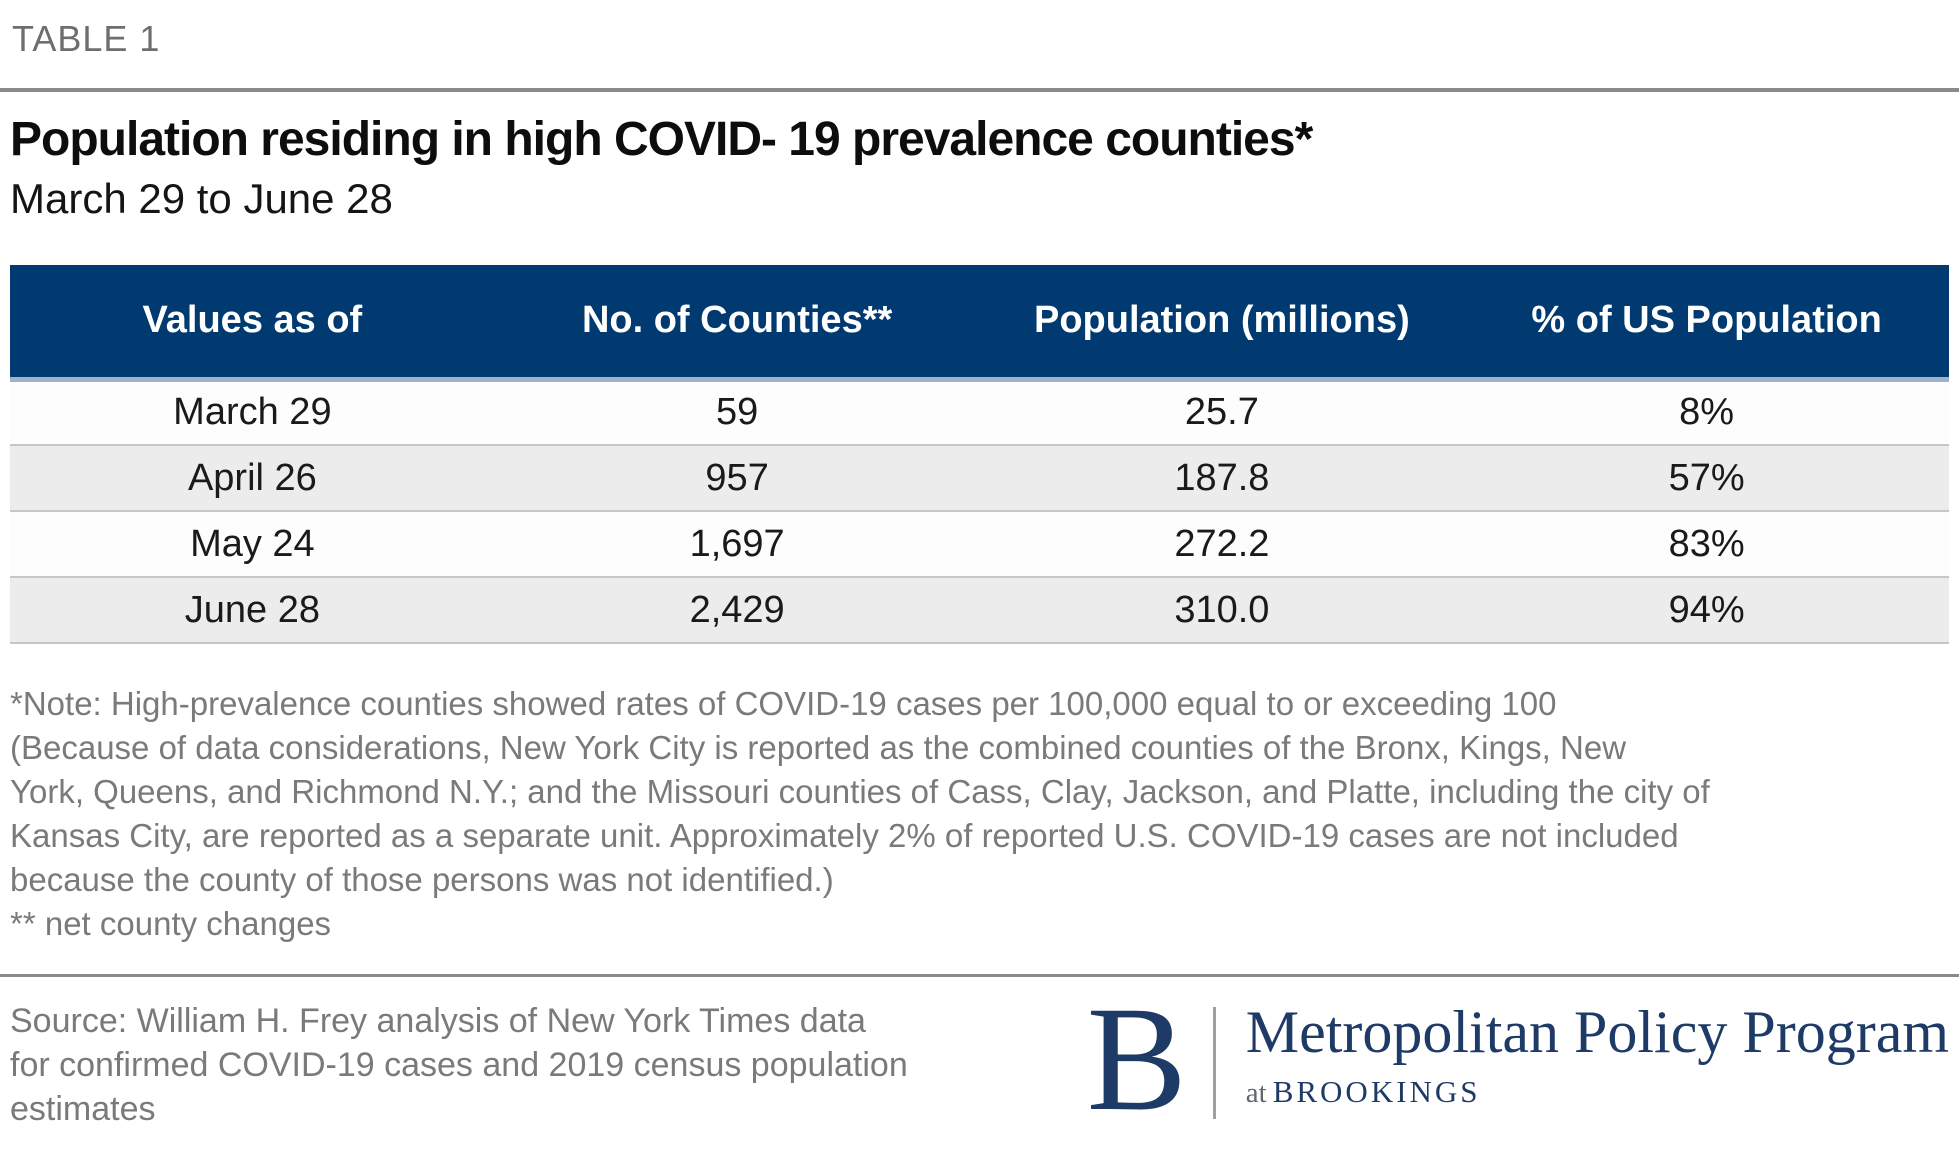  Describe the element at coordinates (83, 1109) in the screenshot. I see `source-text-line: estimates` at that location.